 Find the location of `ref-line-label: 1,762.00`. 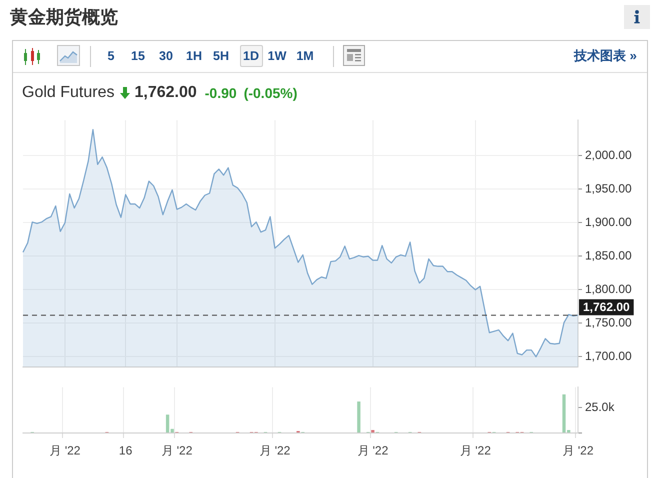

ref-line-label: 1,762.00 is located at coordinates (606, 307).